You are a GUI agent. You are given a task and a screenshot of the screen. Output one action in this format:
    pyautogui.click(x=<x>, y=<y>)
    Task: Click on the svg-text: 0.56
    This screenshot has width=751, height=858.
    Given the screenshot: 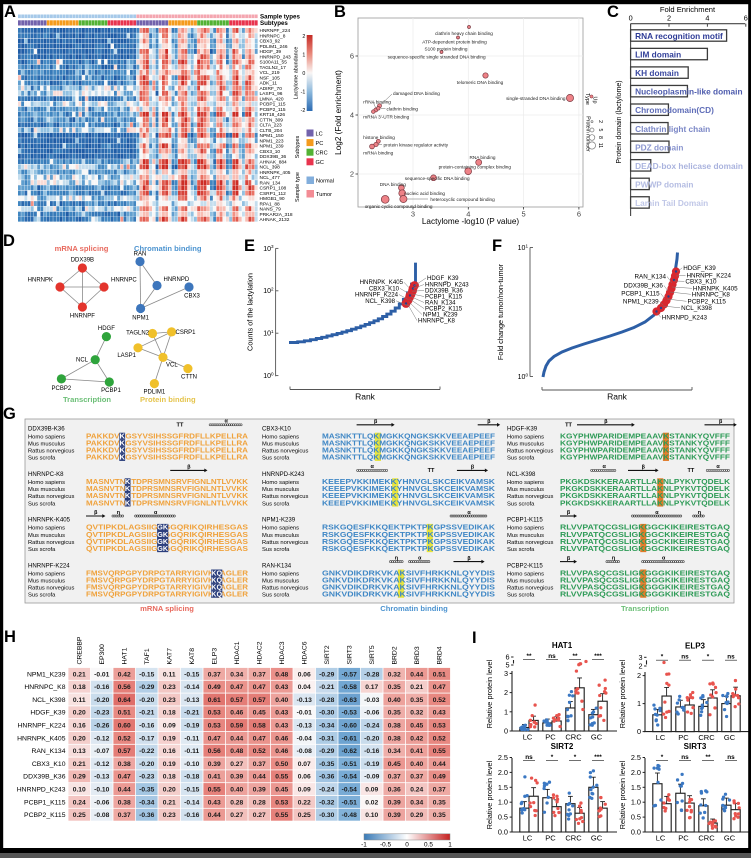 What is the action you would take?
    pyautogui.click(x=124, y=687)
    